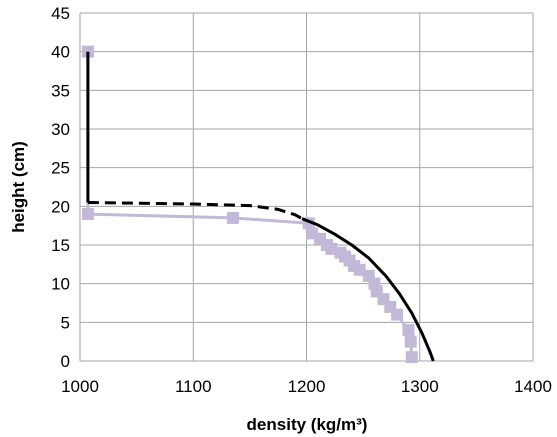  Describe the element at coordinates (65, 361) in the screenshot. I see `y-tick-label: 0` at that location.